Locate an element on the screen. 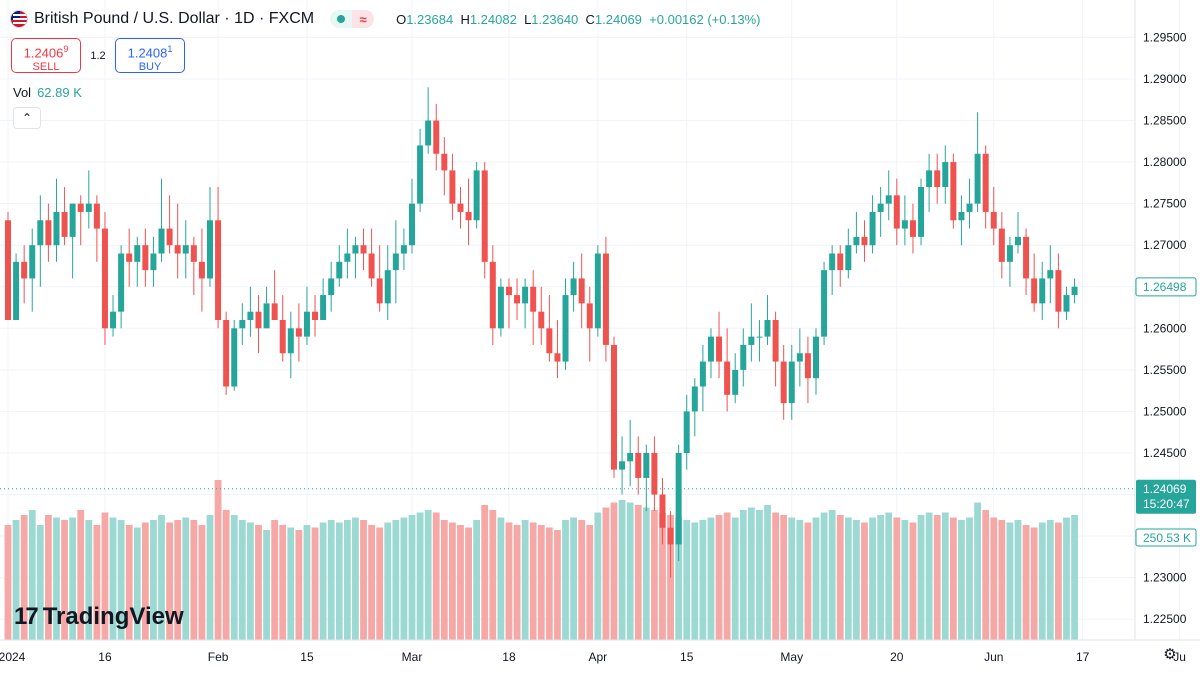  buy-price-pip: 1 is located at coordinates (170, 49).